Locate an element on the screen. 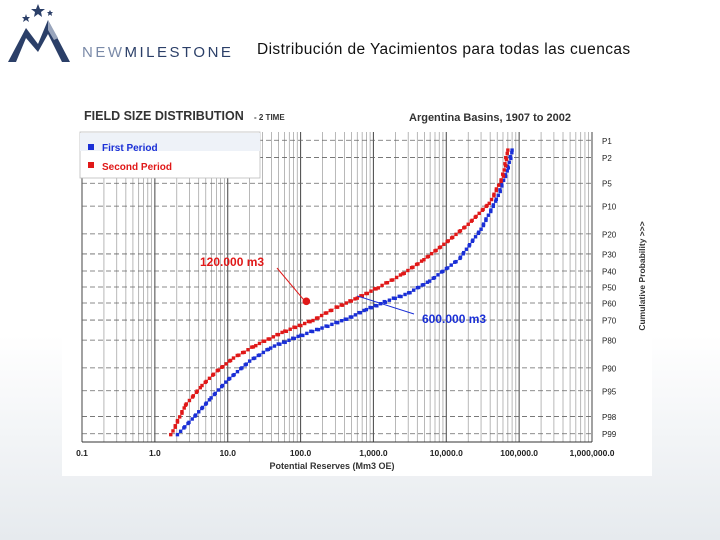  x-tick-label: 10,000.0 is located at coordinates (446, 453).